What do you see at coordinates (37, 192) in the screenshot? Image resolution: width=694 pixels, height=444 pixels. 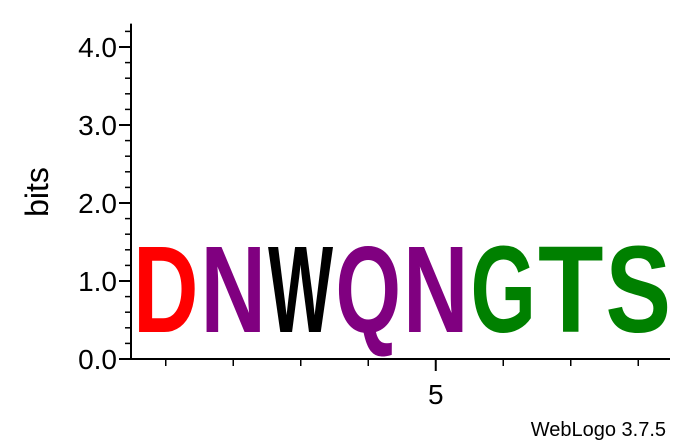 I see `y-axis-title: bits` at bounding box center [37, 192].